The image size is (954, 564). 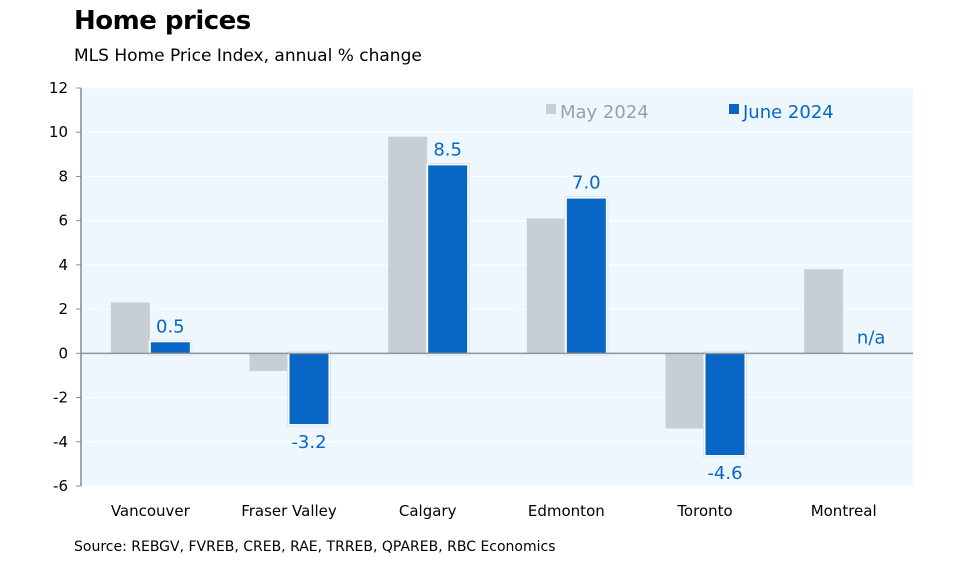 I want to click on legend: May 2024 June 2024, so click(x=690, y=112).